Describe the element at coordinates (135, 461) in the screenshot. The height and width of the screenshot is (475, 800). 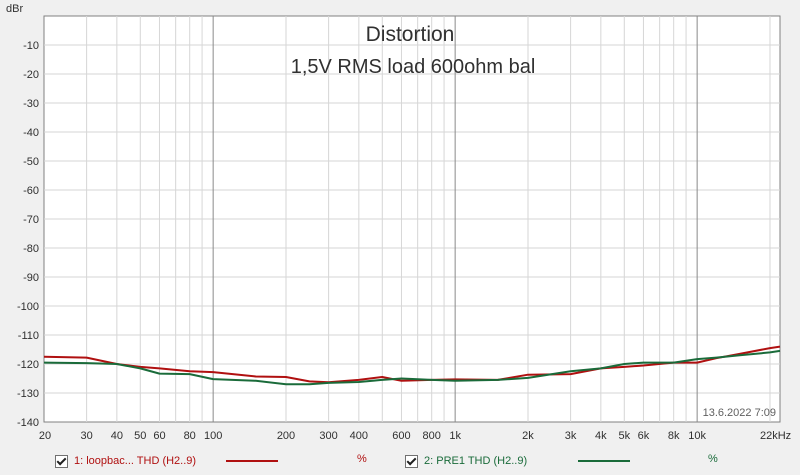
I see `series-1-label: 1: loopbac... THD (H2..9)` at that location.